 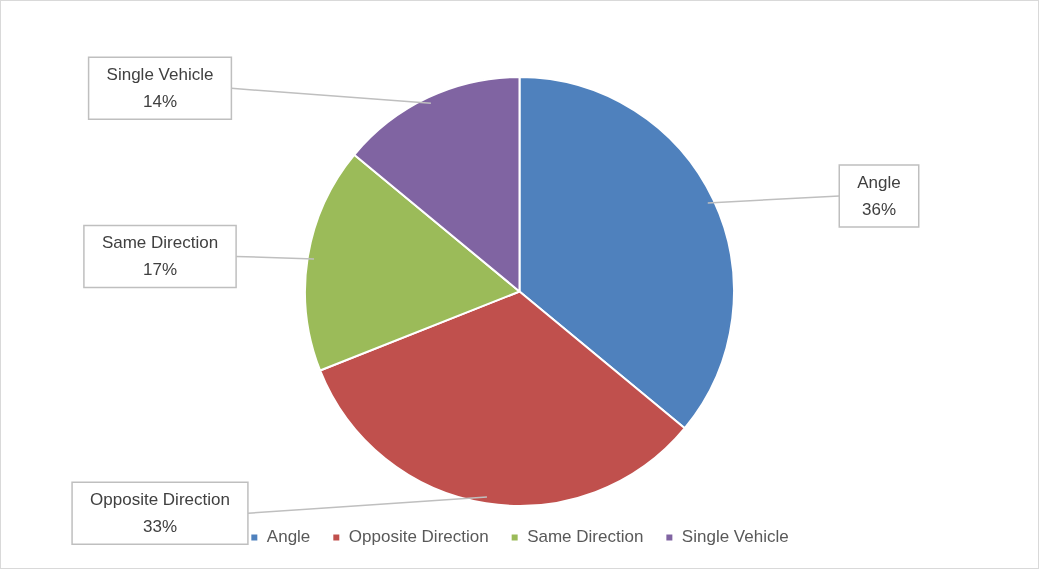 I want to click on data-label: 36%, so click(x=879, y=209).